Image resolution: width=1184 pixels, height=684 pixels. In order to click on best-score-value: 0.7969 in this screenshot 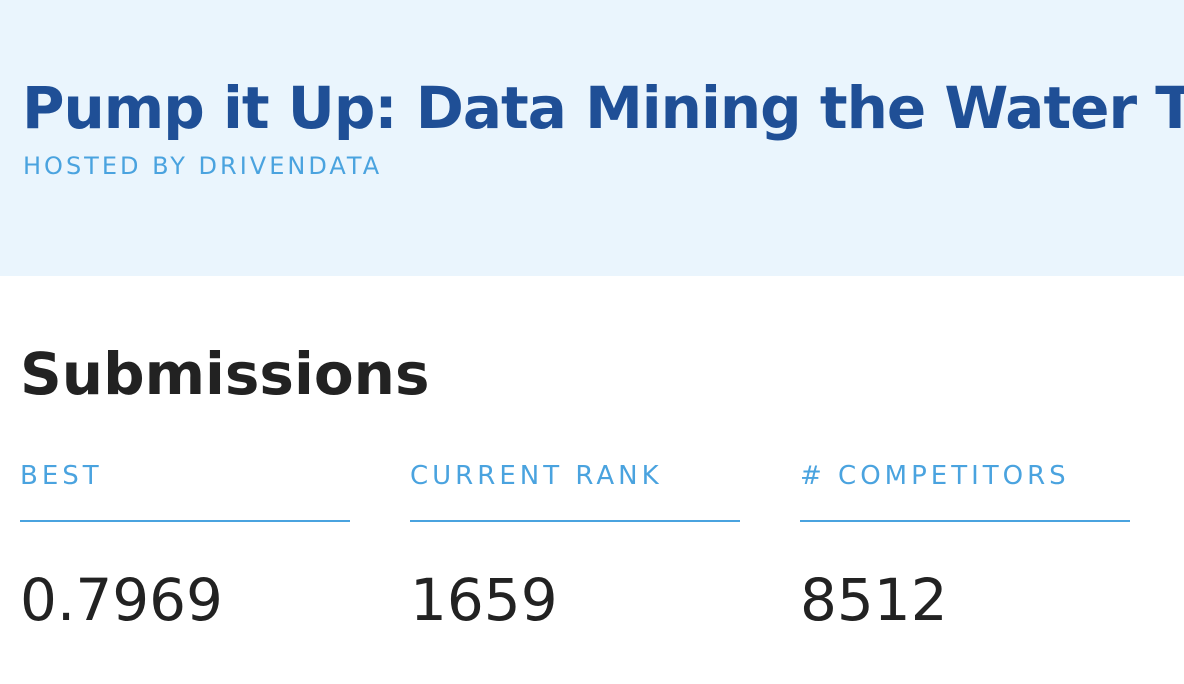, I will do `click(121, 600)`.